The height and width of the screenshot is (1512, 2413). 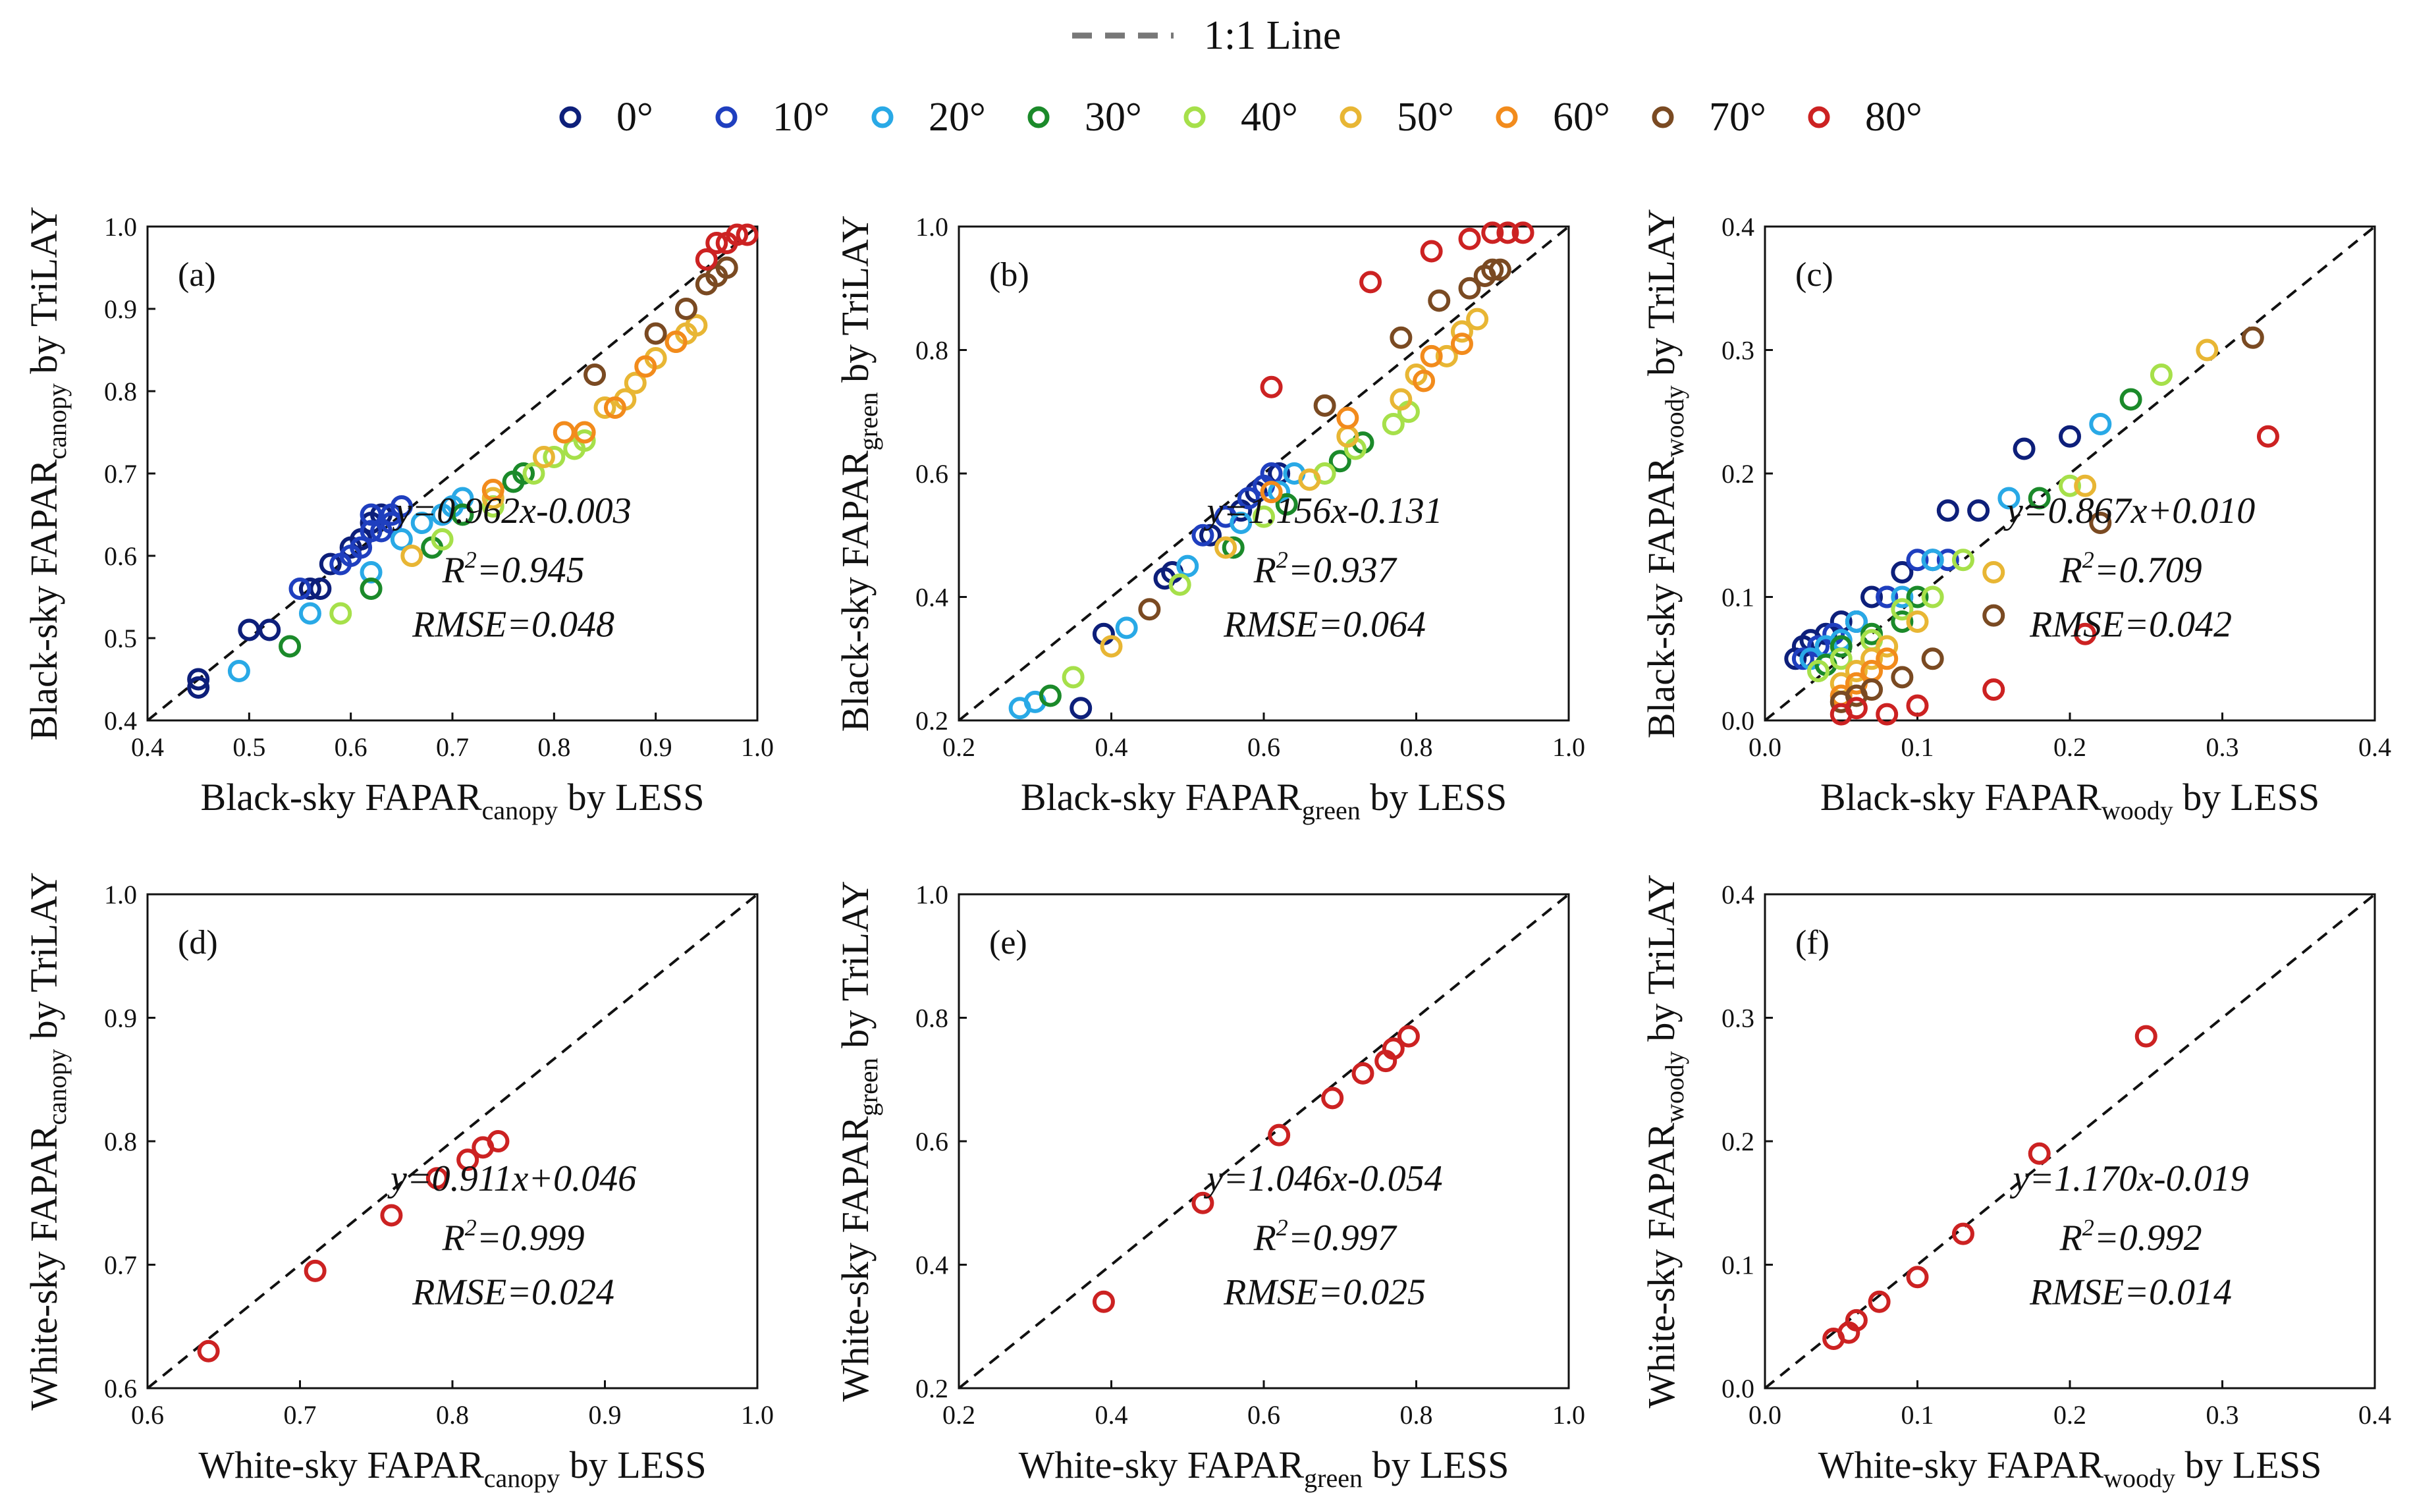 I want to click on rmse: RMSE=0.014, so click(x=2130, y=1292).